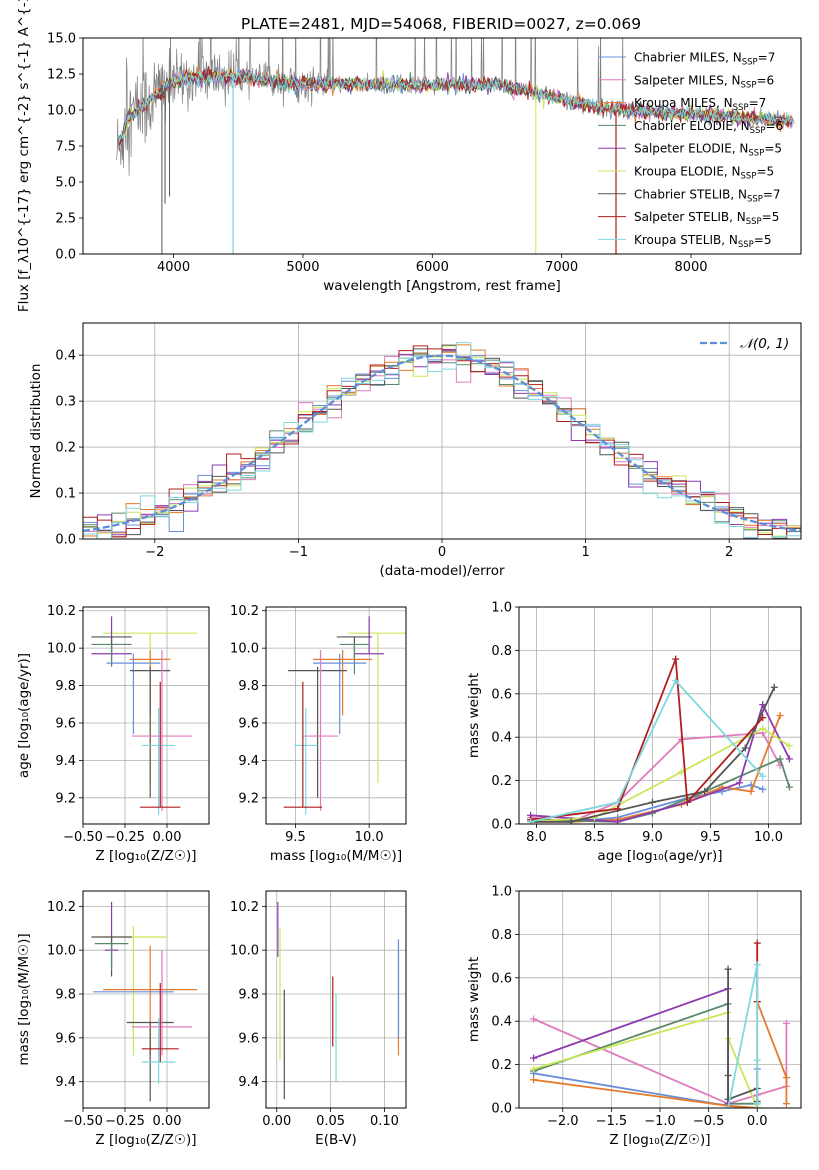  Describe the element at coordinates (585, 552) in the screenshot. I see `x-tick-label: 1` at that location.